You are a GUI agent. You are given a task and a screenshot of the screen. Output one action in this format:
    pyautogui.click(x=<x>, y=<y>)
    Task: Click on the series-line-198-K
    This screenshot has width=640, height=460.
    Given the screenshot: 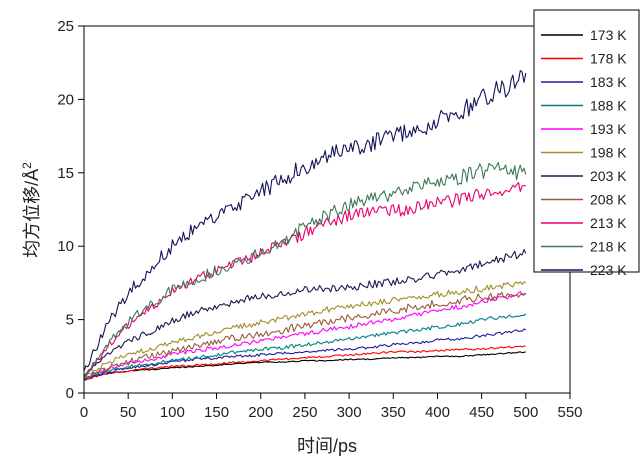 What is the action you would take?
    pyautogui.click(x=305, y=330)
    